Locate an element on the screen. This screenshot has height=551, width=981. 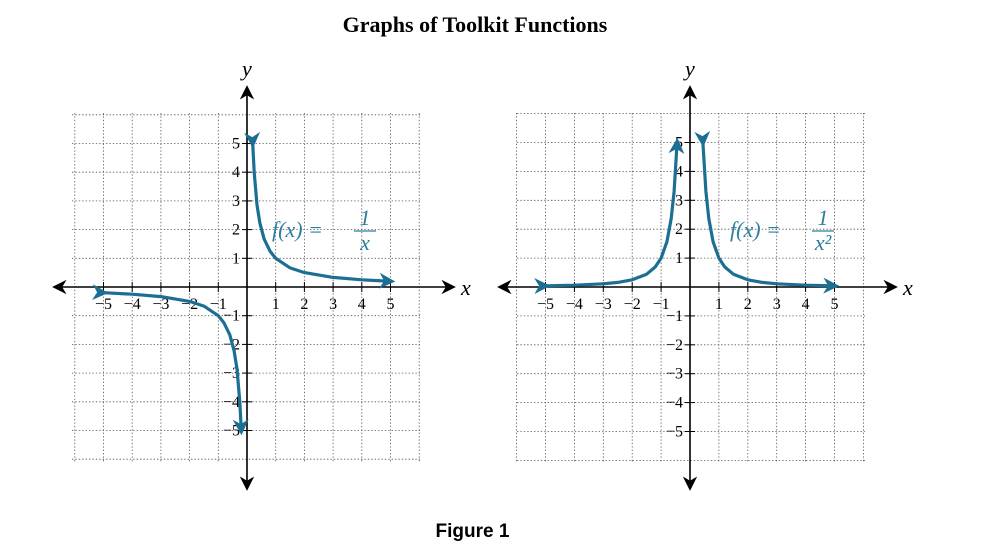
x-tick-label: −2 is located at coordinates (632, 304).